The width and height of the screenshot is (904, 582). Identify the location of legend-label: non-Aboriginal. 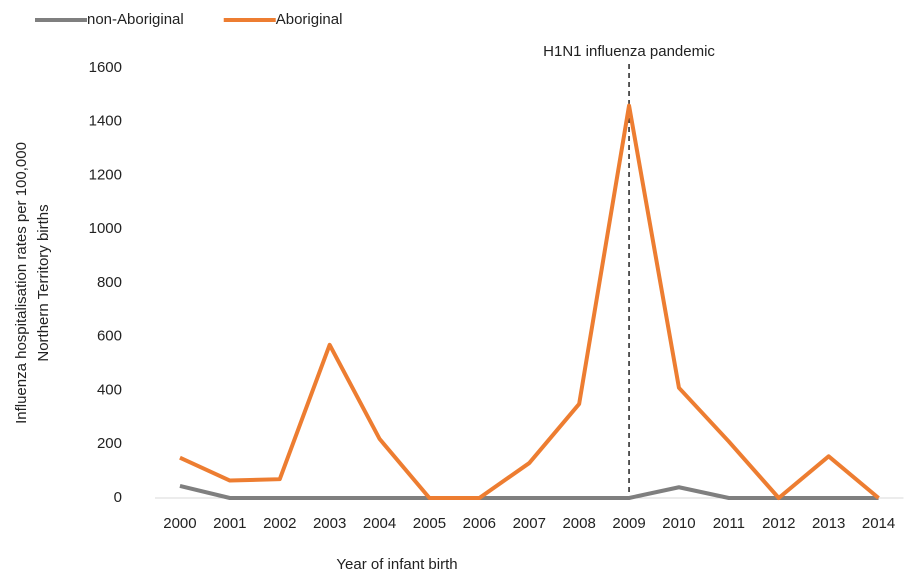
(135, 19).